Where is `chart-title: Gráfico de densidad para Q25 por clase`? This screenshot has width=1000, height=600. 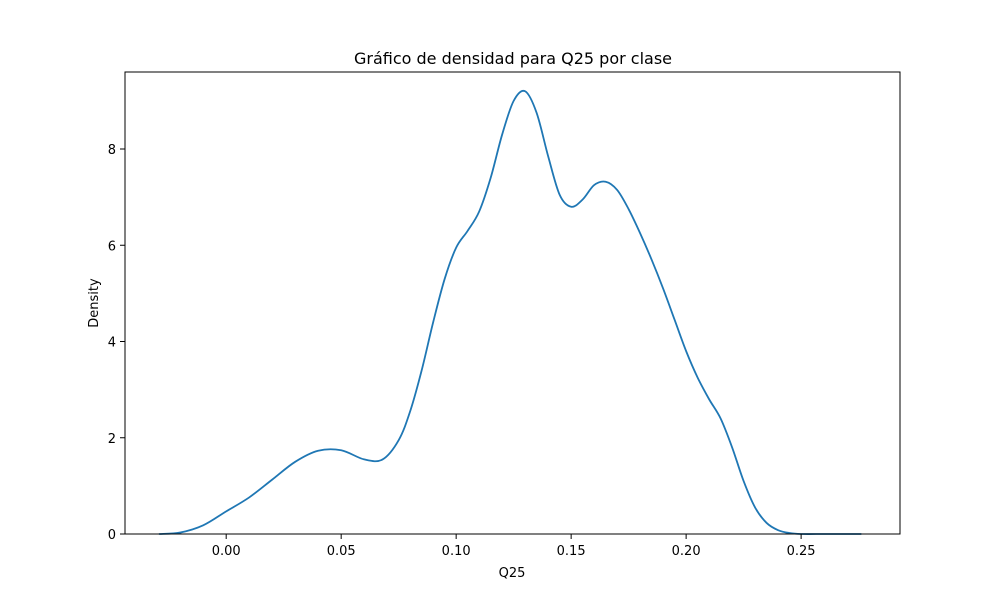 chart-title: Gráfico de densidad para Q25 por clase is located at coordinates (513, 58).